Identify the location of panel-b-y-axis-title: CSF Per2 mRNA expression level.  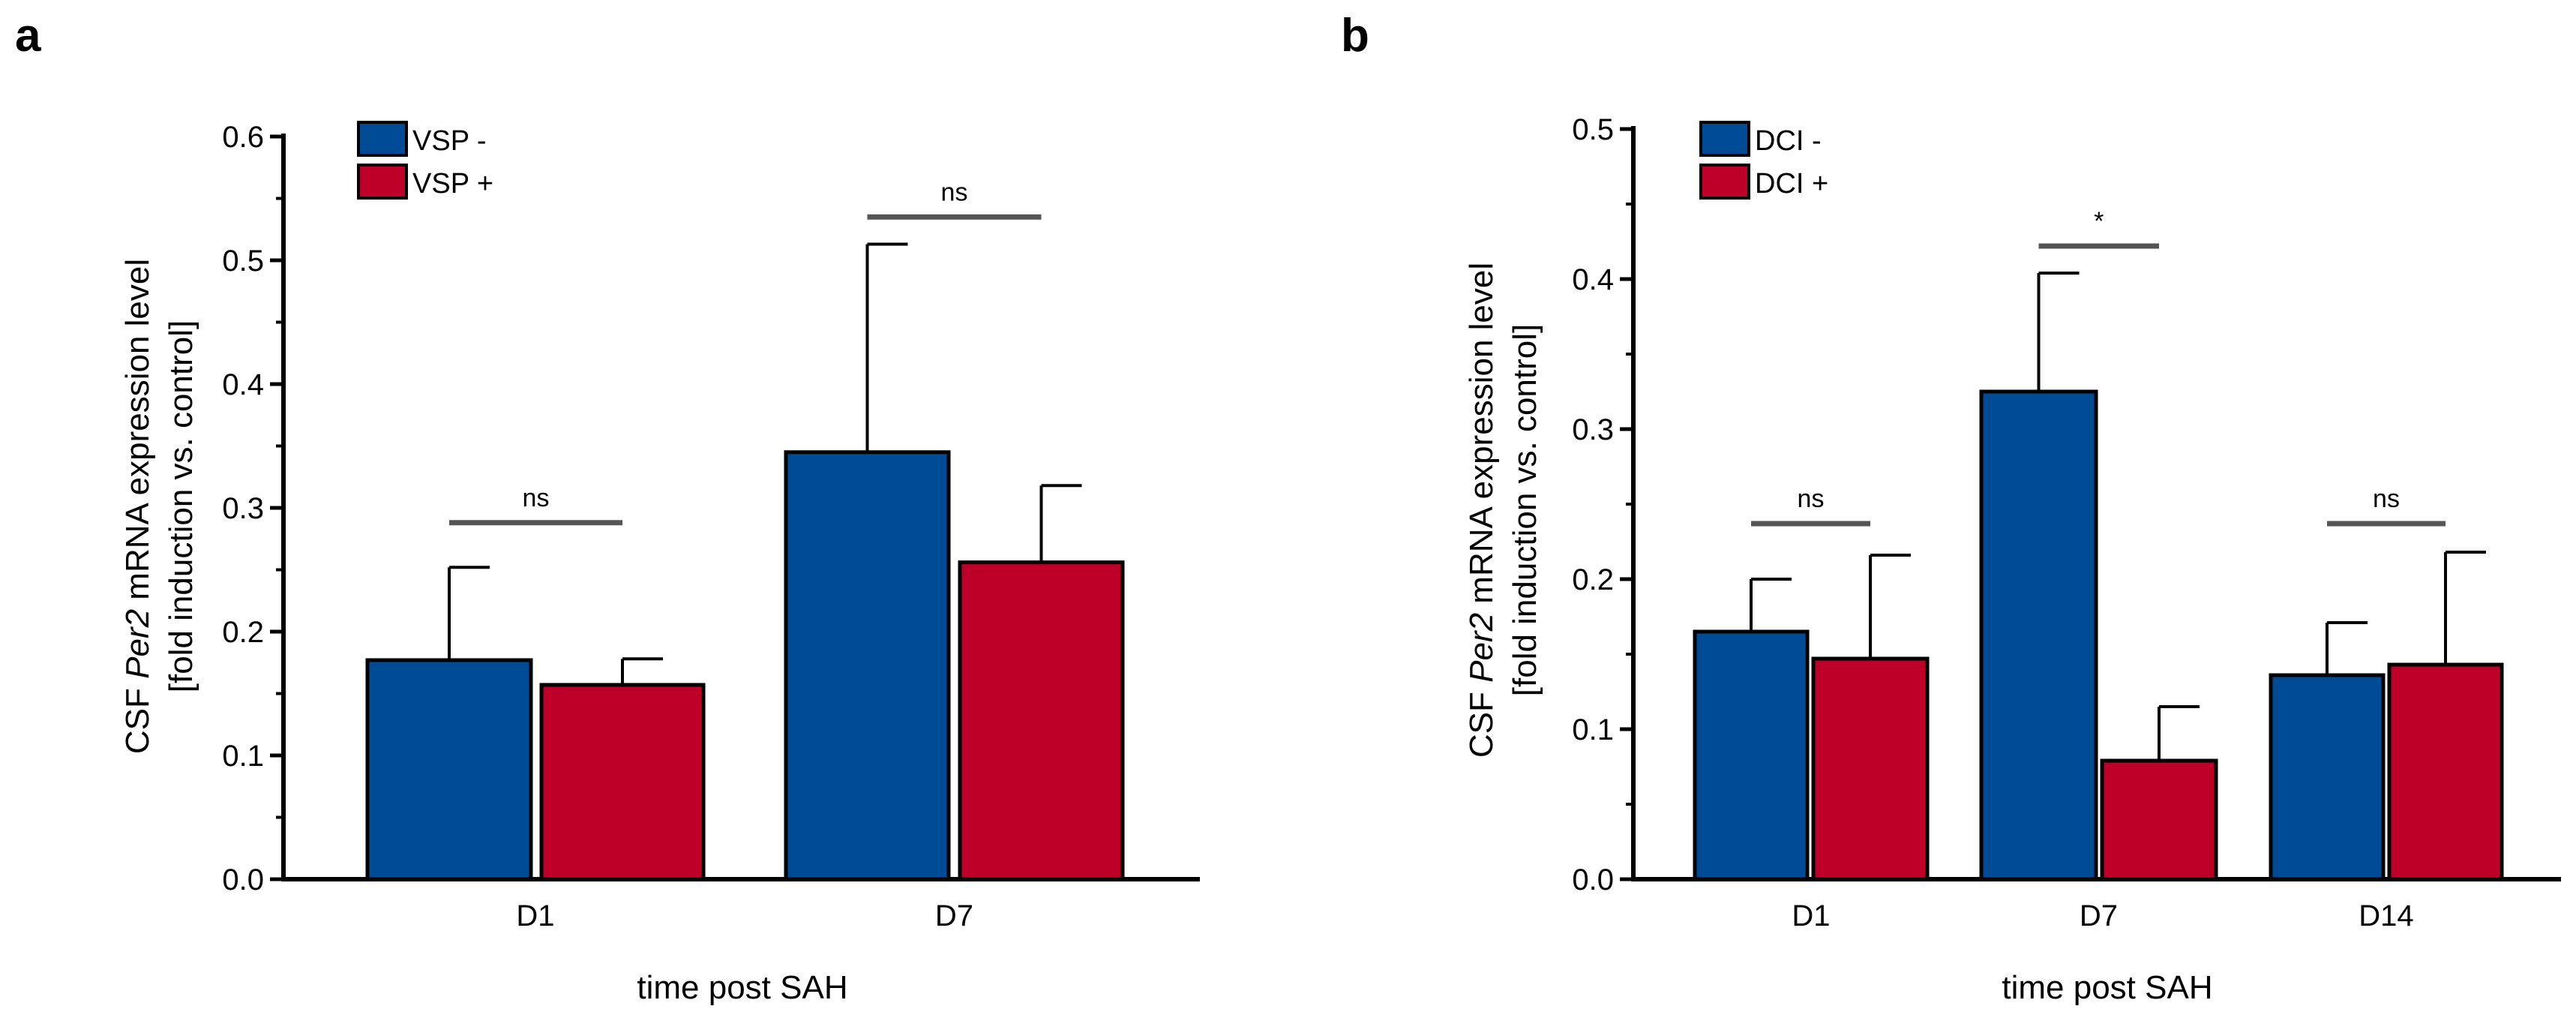
(1482, 510).